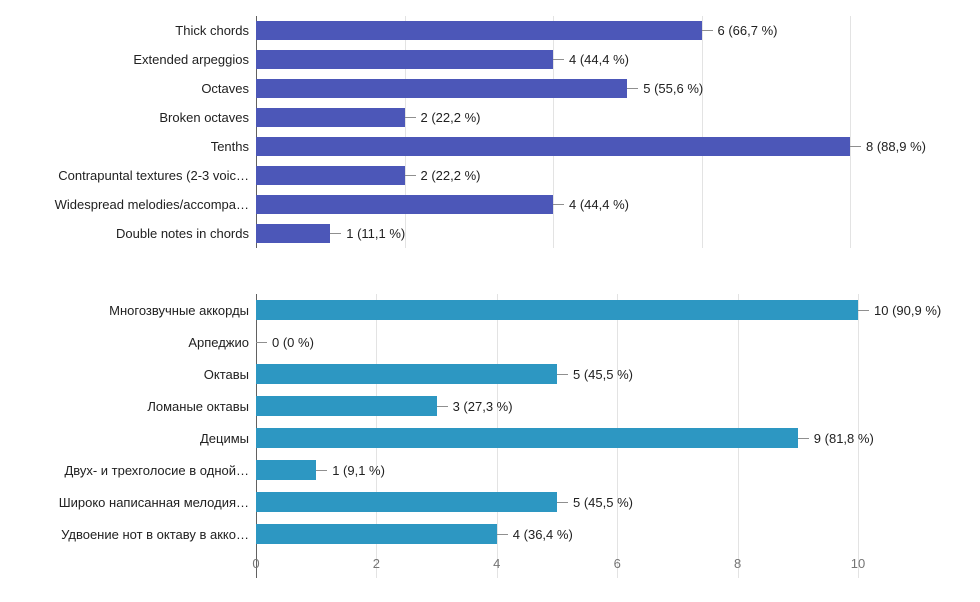 The image size is (980, 602). I want to click on category-label: Ломаные октавы, so click(198, 406).